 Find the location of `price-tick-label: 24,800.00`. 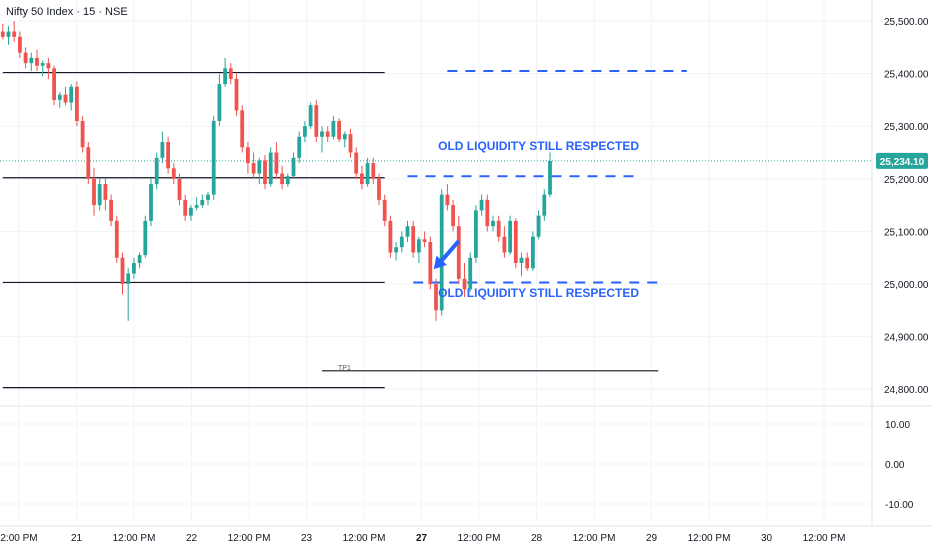

price-tick-label: 24,800.00 is located at coordinates (906, 390).